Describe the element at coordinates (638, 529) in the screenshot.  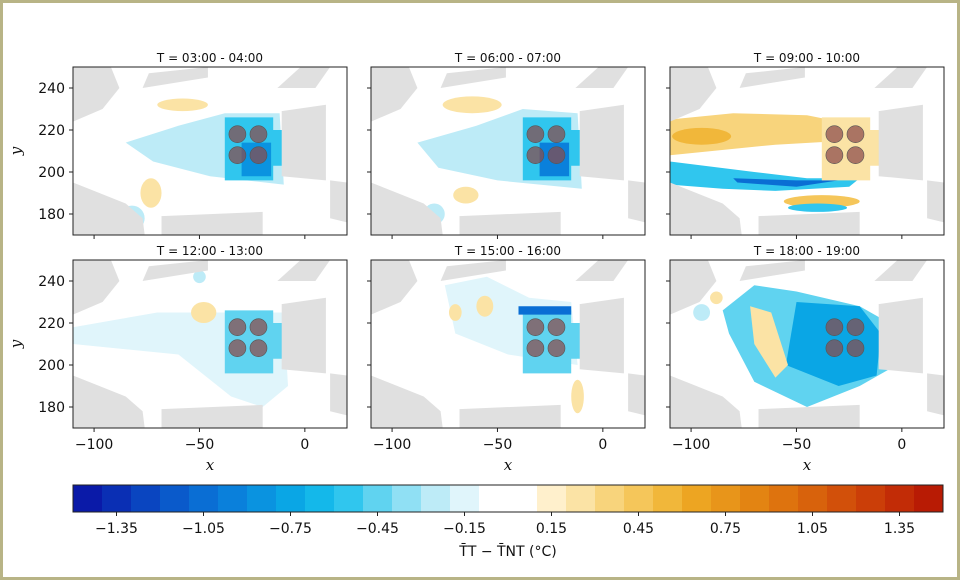
I see `colorbar-tick-label: 0.45` at that location.